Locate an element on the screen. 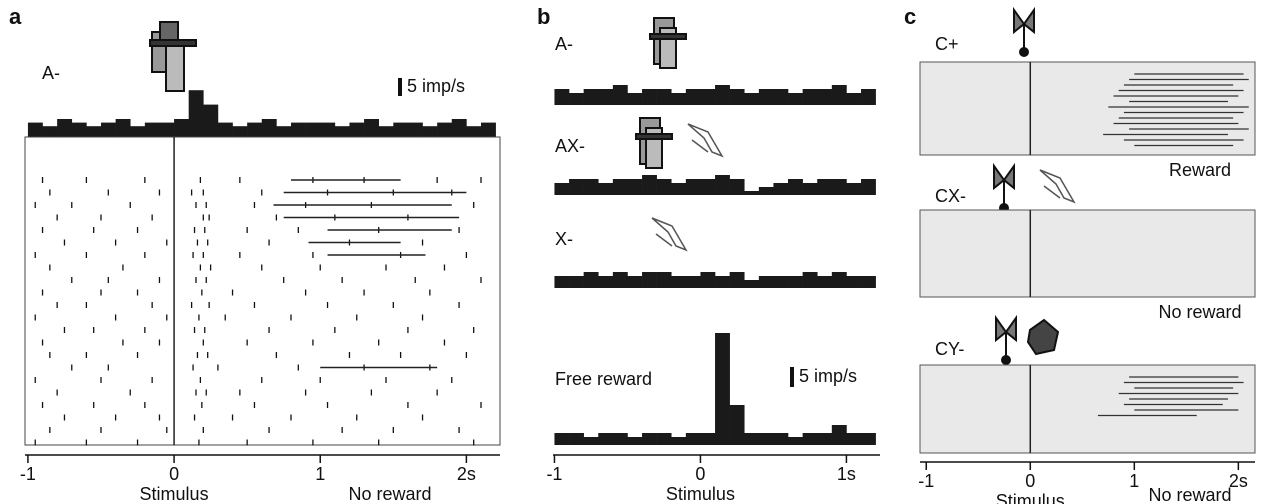  icon-c is located at coordinates (1026, 185).